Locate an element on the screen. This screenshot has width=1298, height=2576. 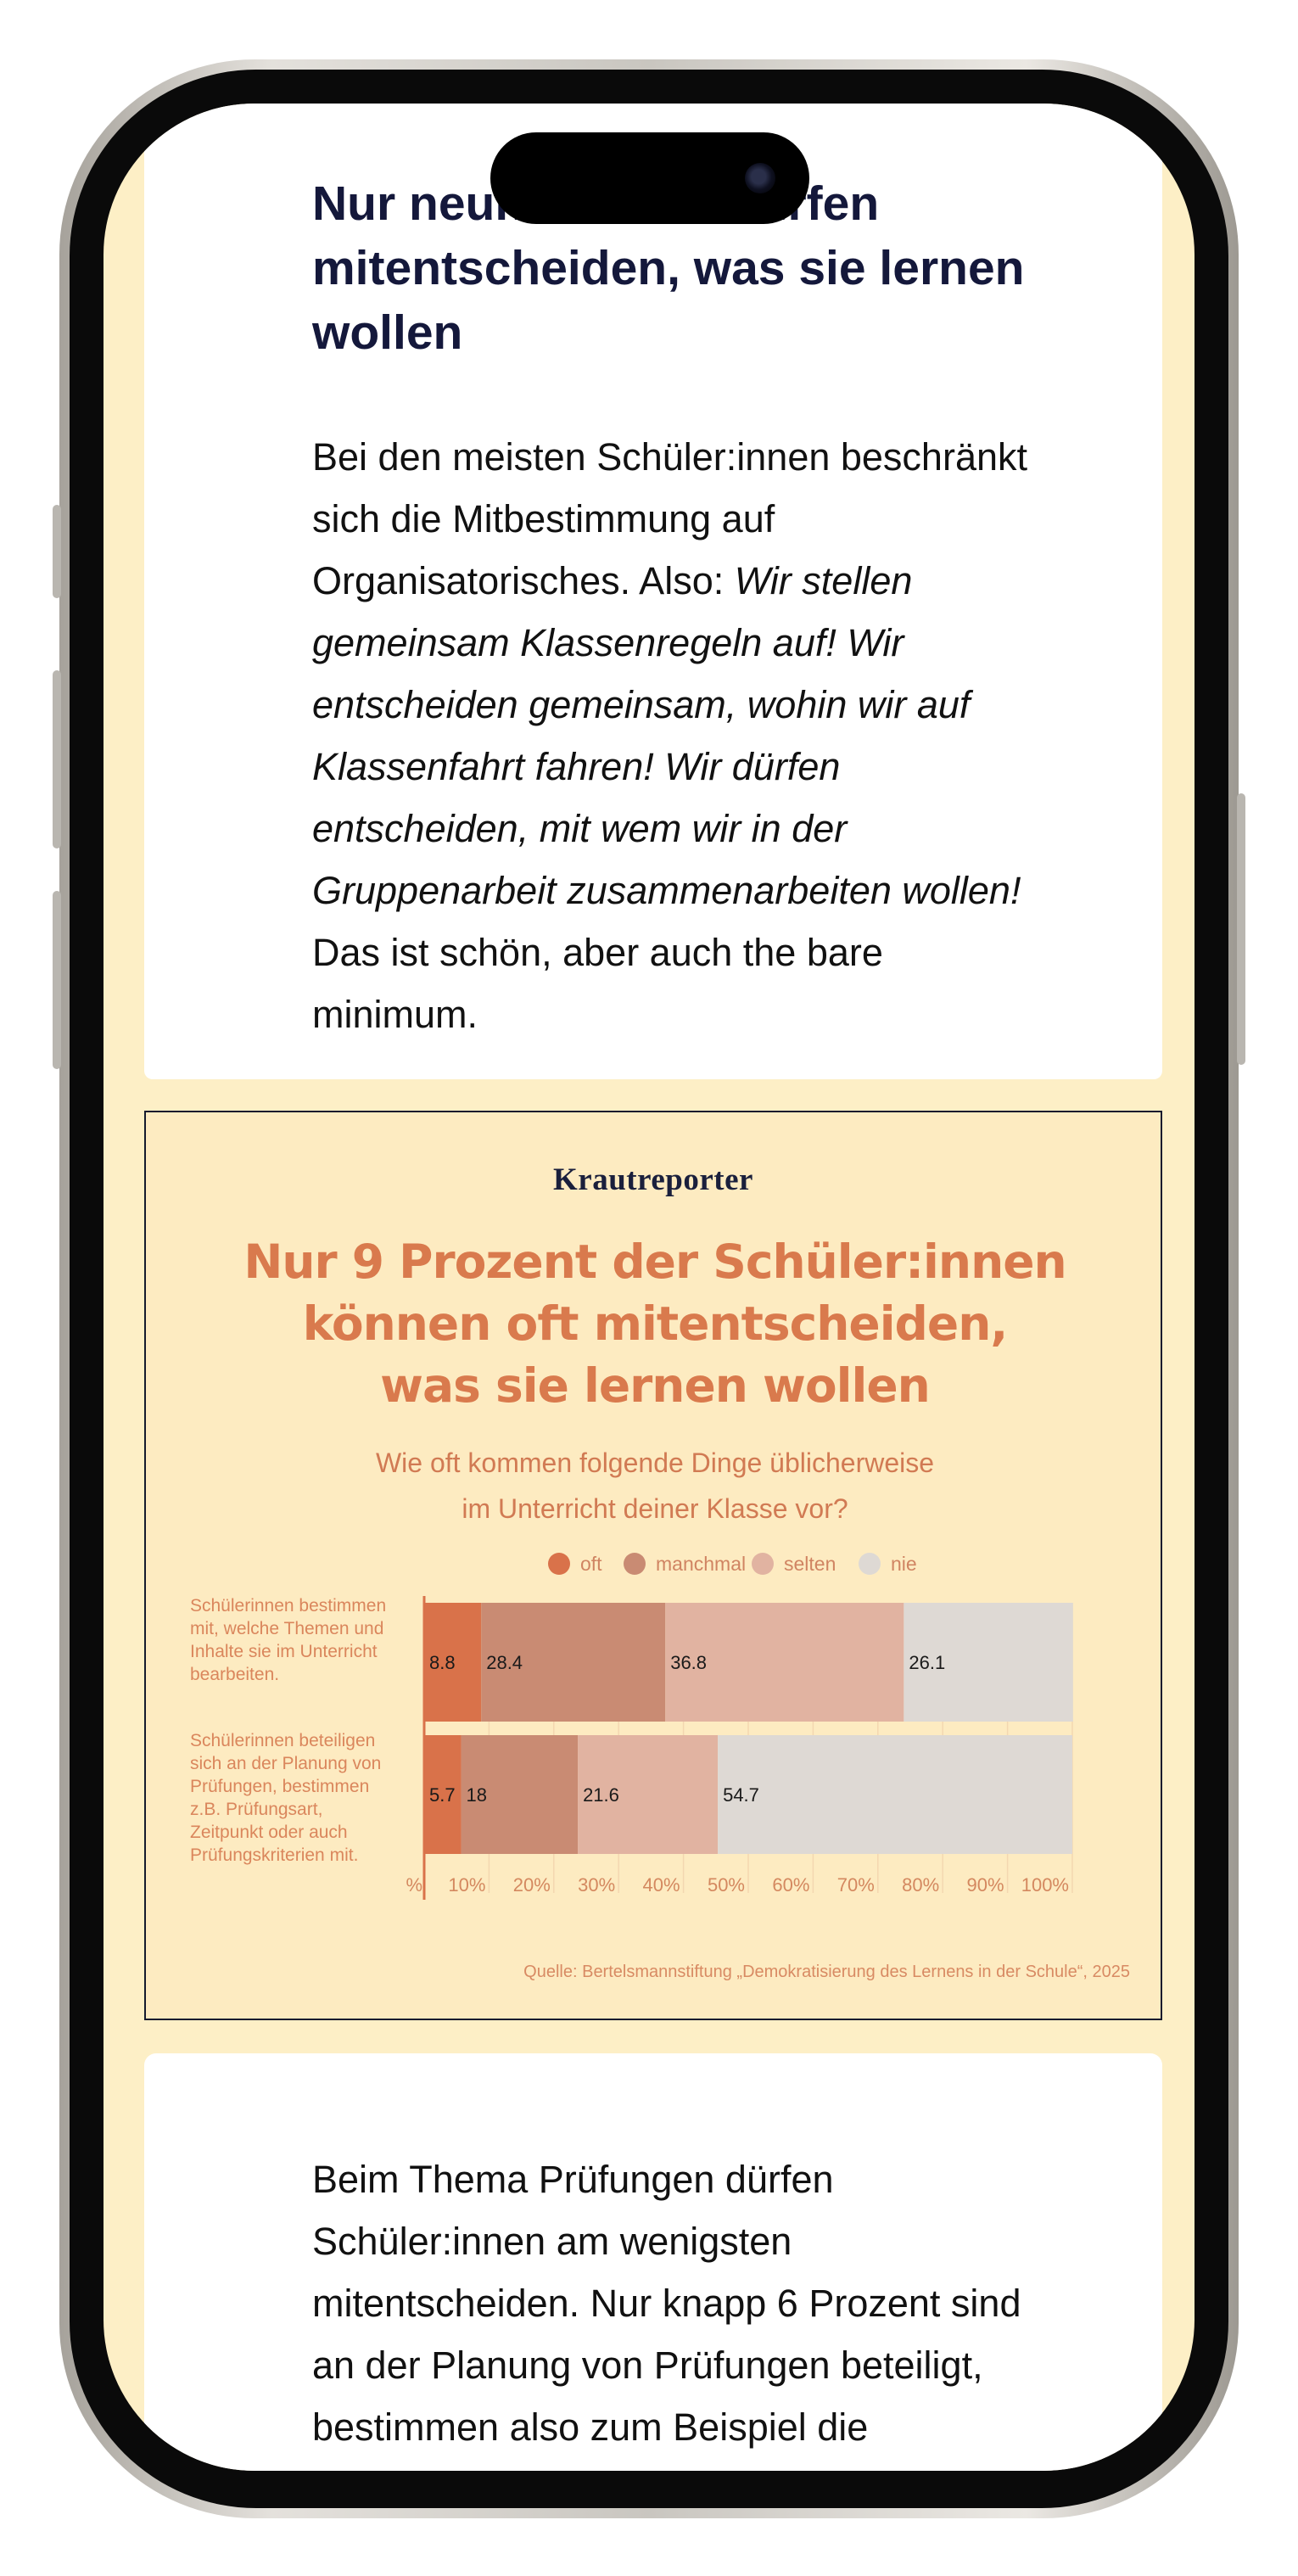
legend-label: manchmal is located at coordinates (701, 1564).